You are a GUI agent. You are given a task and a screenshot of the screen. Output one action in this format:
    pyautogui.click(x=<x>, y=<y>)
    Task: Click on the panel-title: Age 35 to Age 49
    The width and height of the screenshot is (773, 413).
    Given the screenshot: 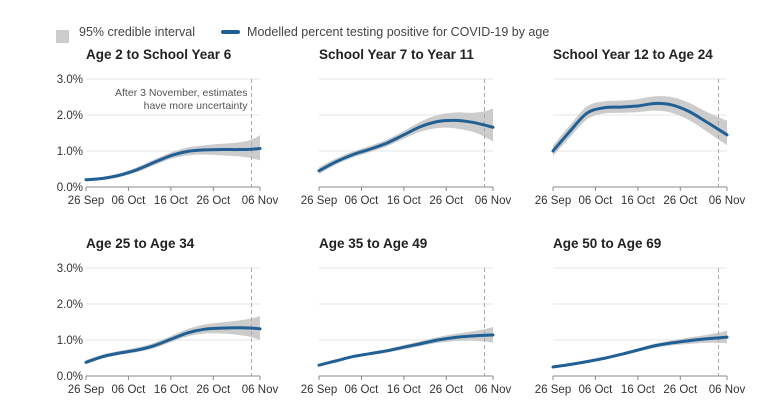 What is the action you would take?
    pyautogui.click(x=373, y=243)
    